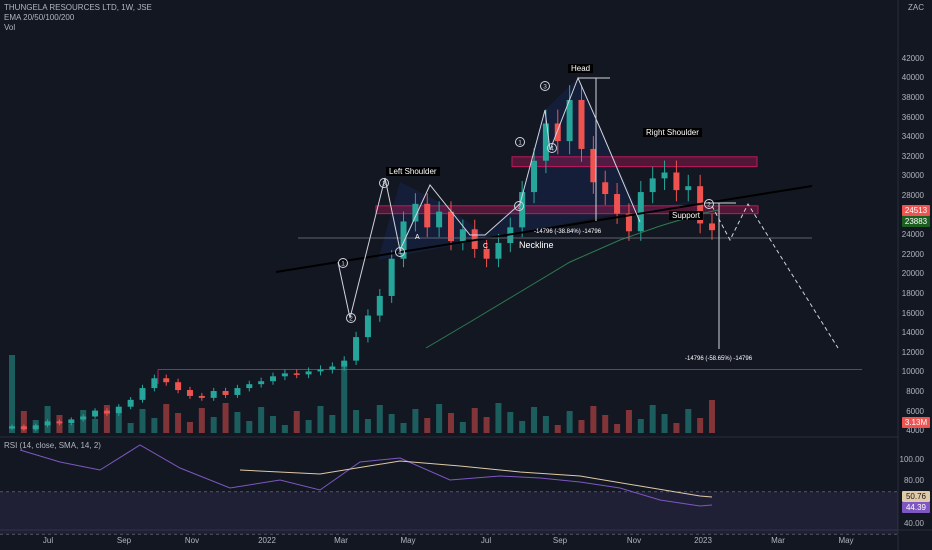  Describe the element at coordinates (341, 540) in the screenshot. I see `time-tick: Mar` at that location.